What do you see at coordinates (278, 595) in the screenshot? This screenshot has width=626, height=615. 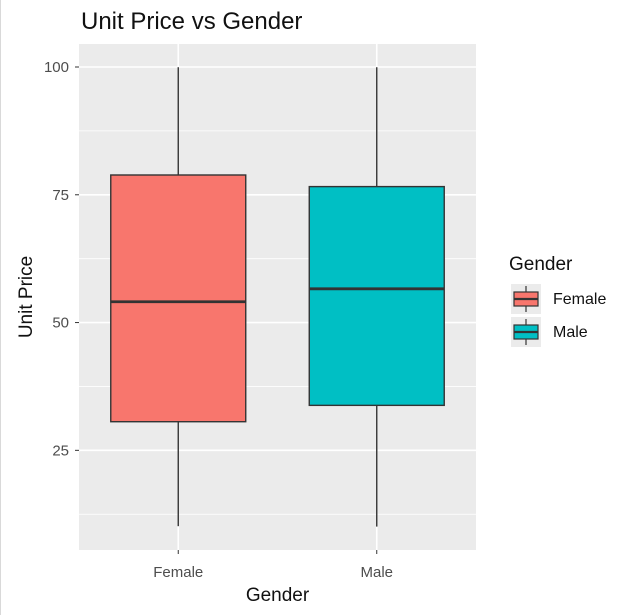 I see `x-axis-title: Gender` at bounding box center [278, 595].